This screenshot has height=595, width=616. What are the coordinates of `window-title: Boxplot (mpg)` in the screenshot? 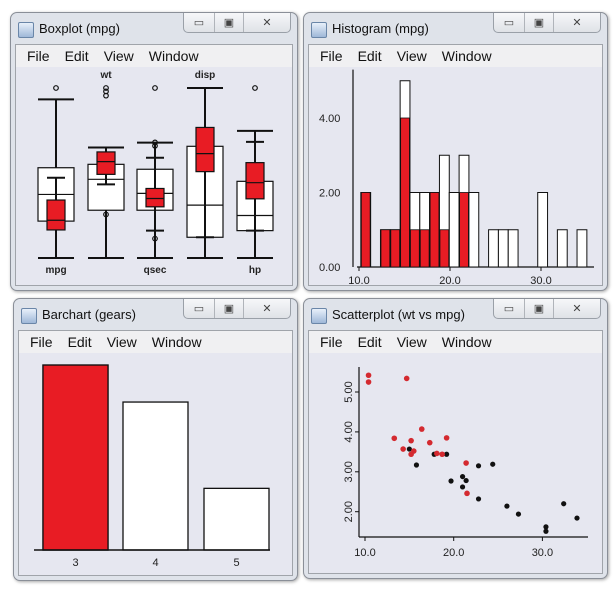 It's located at (79, 28).